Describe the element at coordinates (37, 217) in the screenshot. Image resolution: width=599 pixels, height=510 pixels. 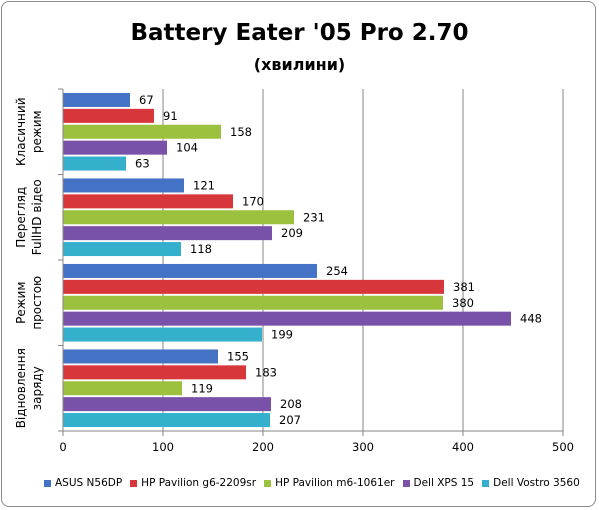
I see `category-label: FullHD відео` at that location.